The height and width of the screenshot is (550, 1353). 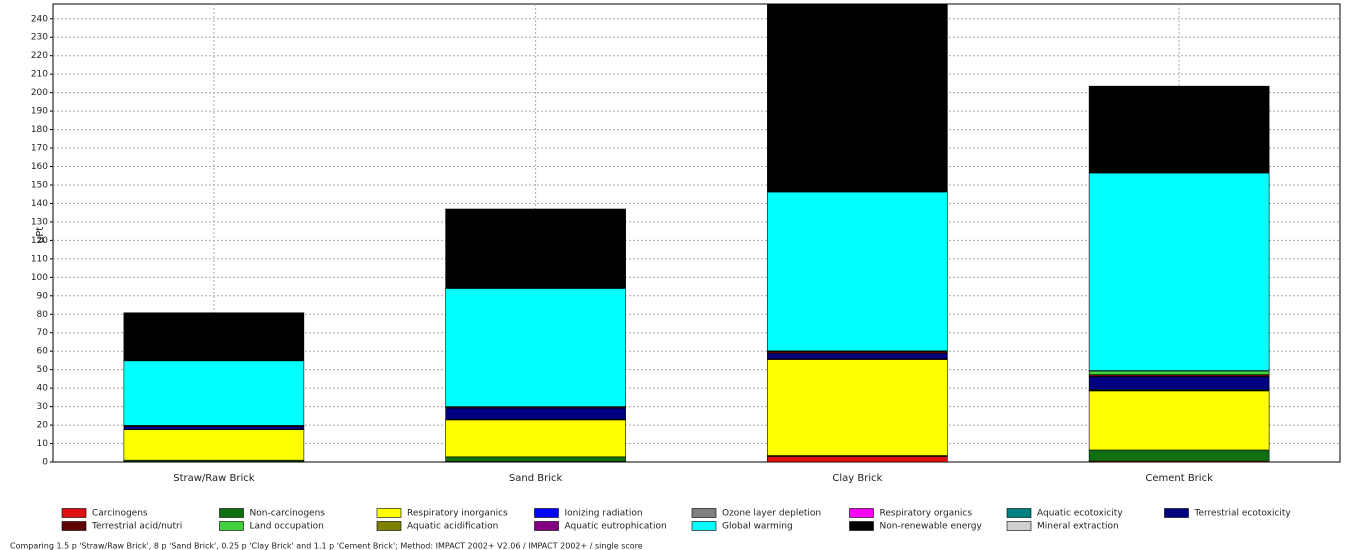 I want to click on y-tick-label: 0, so click(x=45, y=463).